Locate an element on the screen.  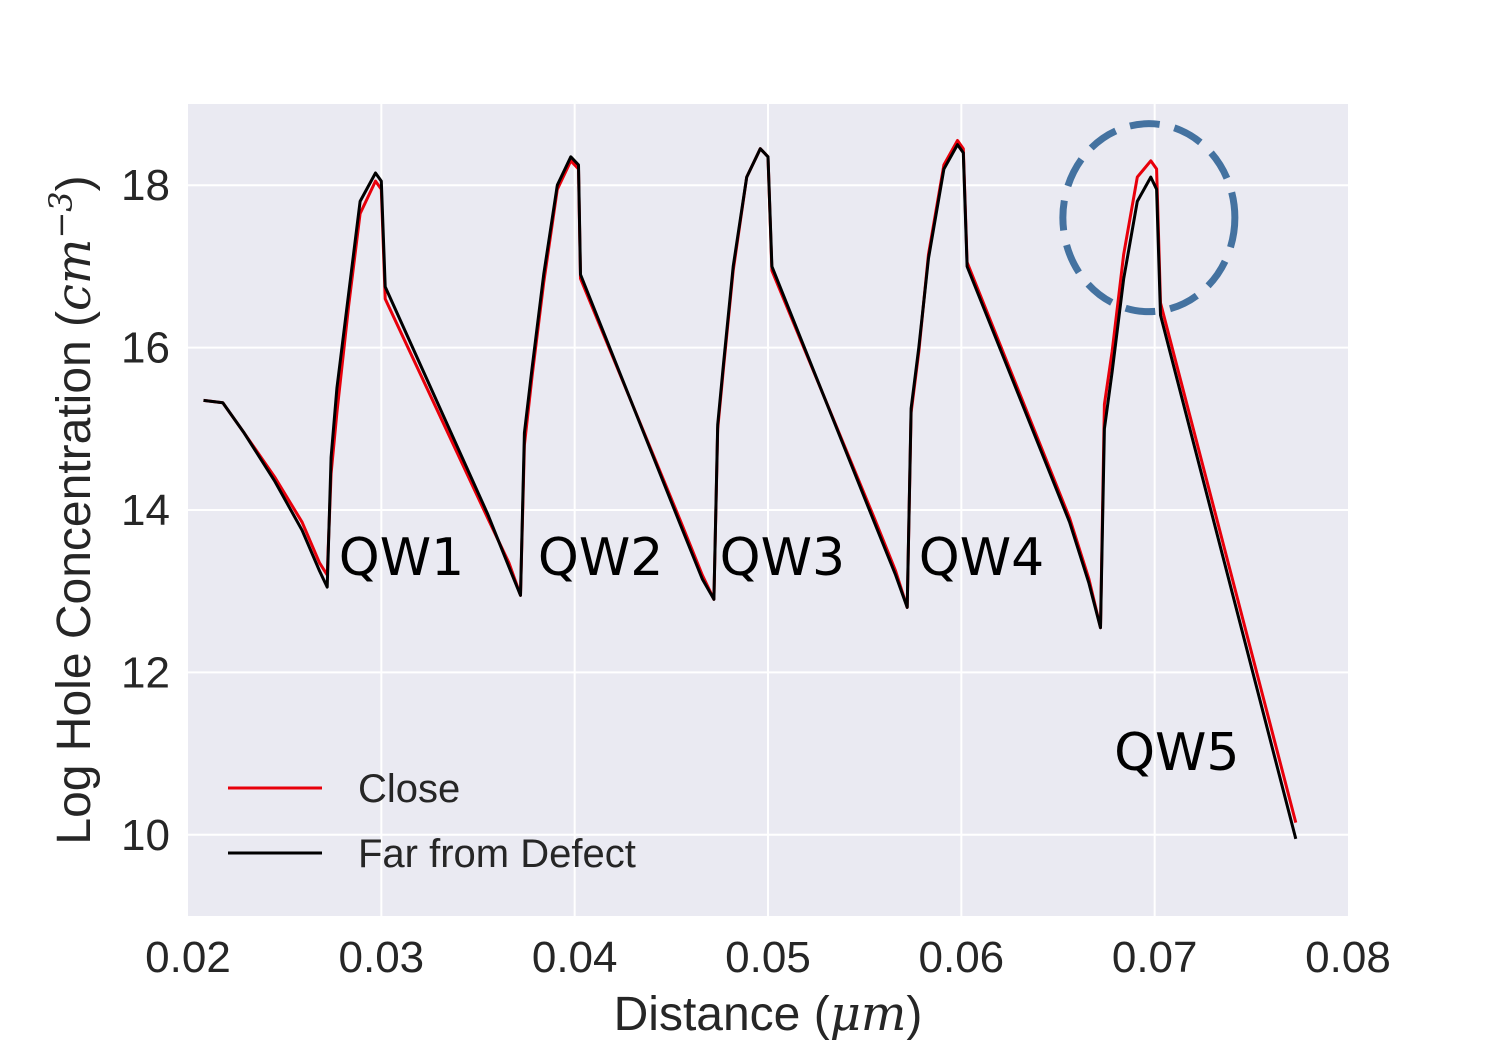
x-tick-label: 0.06 is located at coordinates (962, 957).